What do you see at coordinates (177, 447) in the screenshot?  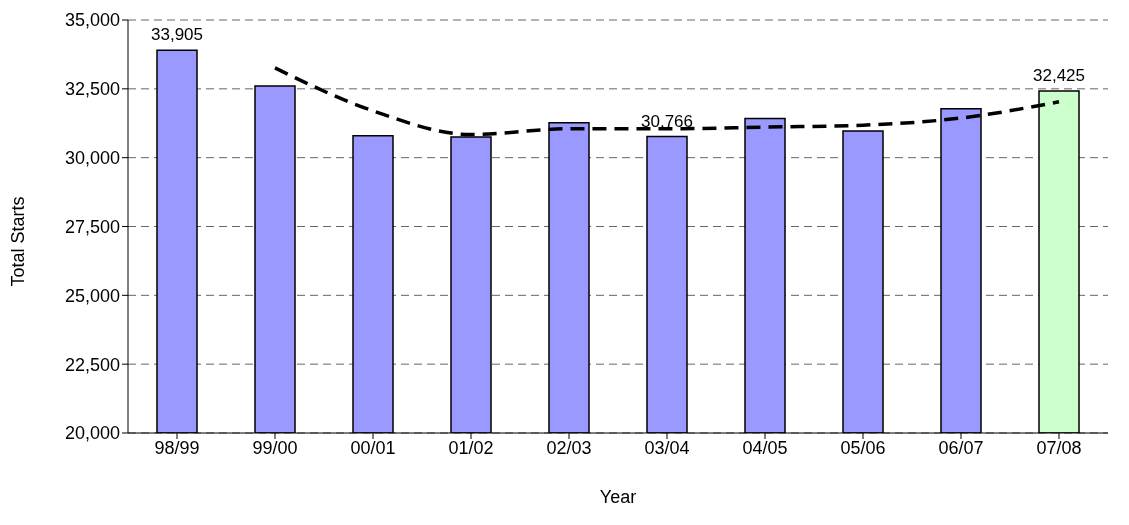 I see `x-tick-label: 98/99` at bounding box center [177, 447].